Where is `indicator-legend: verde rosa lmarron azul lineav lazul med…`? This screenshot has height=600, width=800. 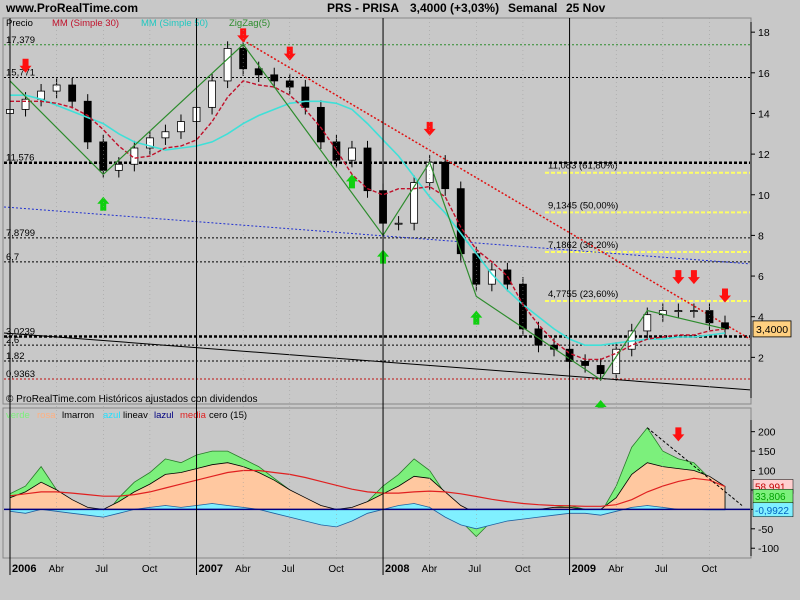
indicator-legend: verde rosa lmarron azul lineav lazul med… is located at coordinates (126, 415).